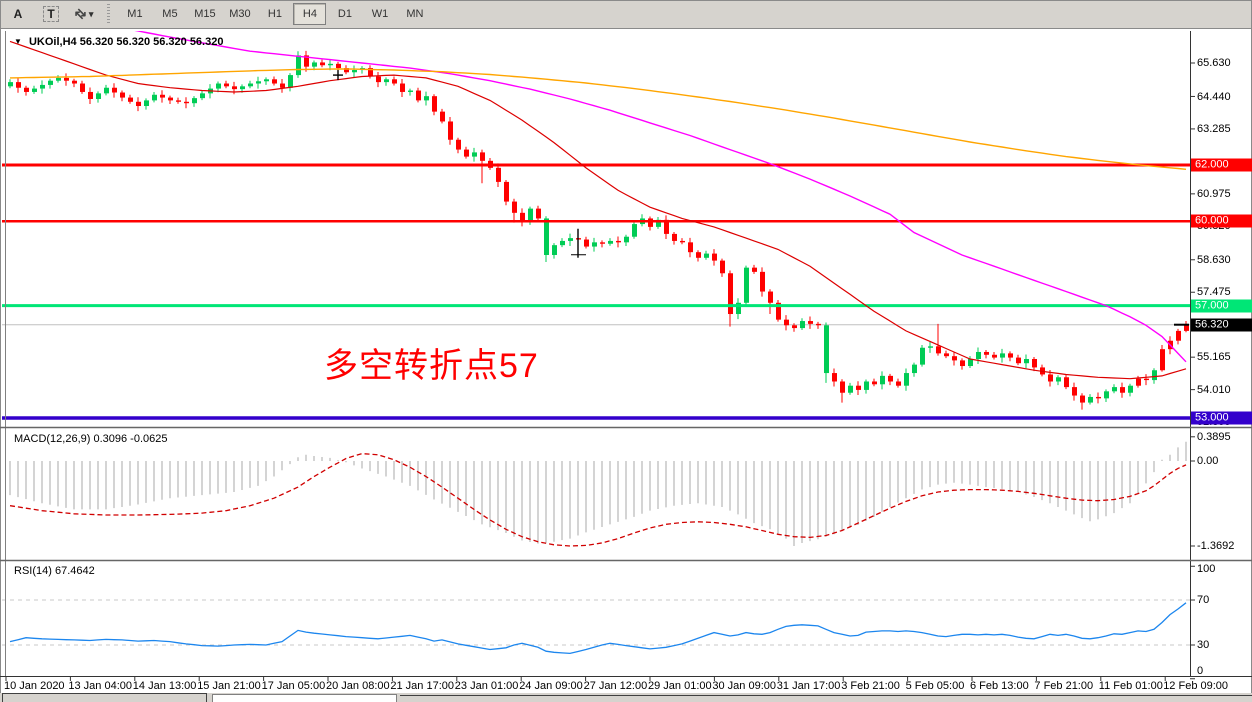 This screenshot has width=1252, height=702. Describe the element at coordinates (1130, 686) in the screenshot. I see `date-axis-label: 11 Feb 01:00` at that location.